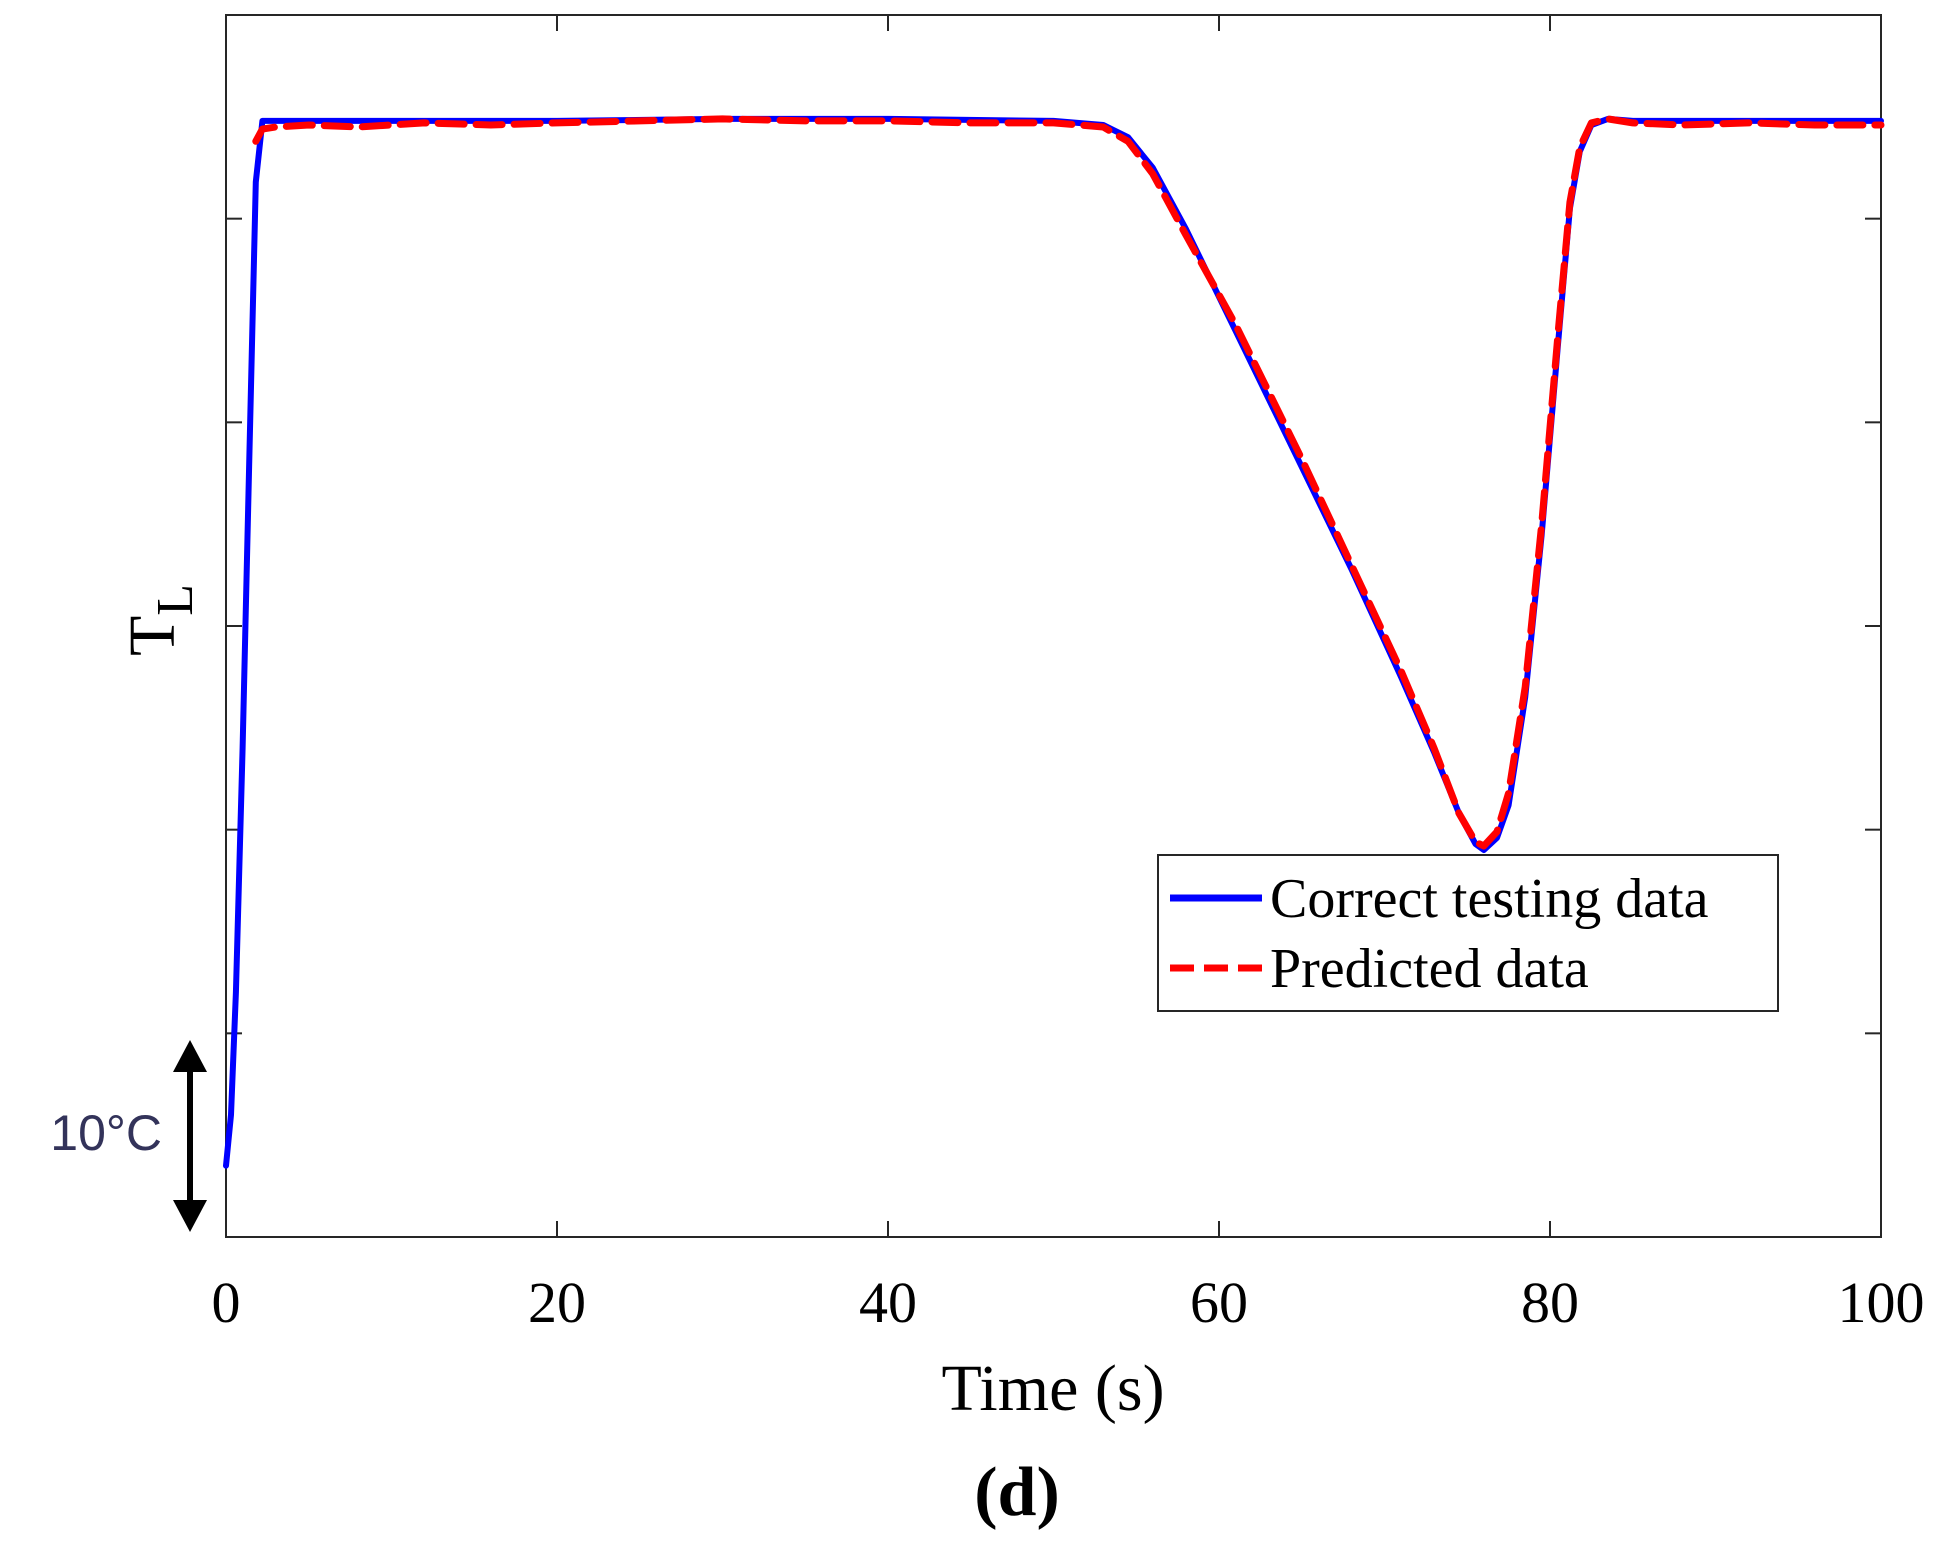  Describe the element at coordinates (190, 1056) in the screenshot. I see `scale-arrow-head-up` at that location.